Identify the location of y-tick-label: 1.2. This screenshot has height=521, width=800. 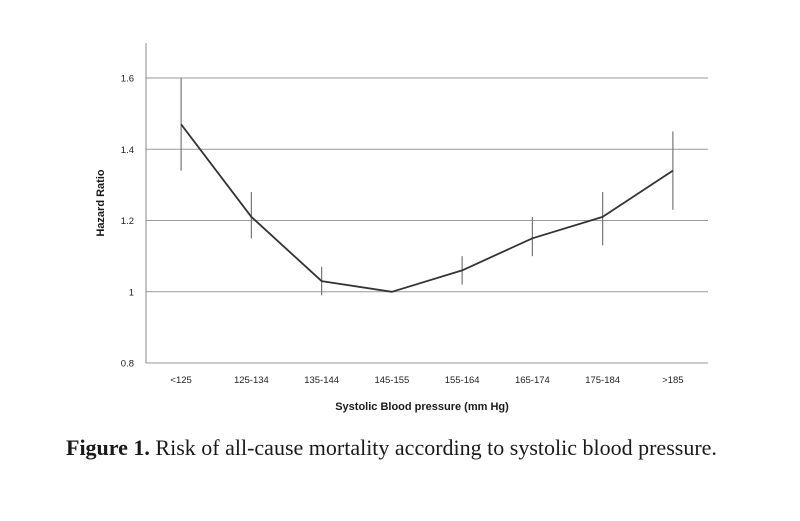
(127, 221).